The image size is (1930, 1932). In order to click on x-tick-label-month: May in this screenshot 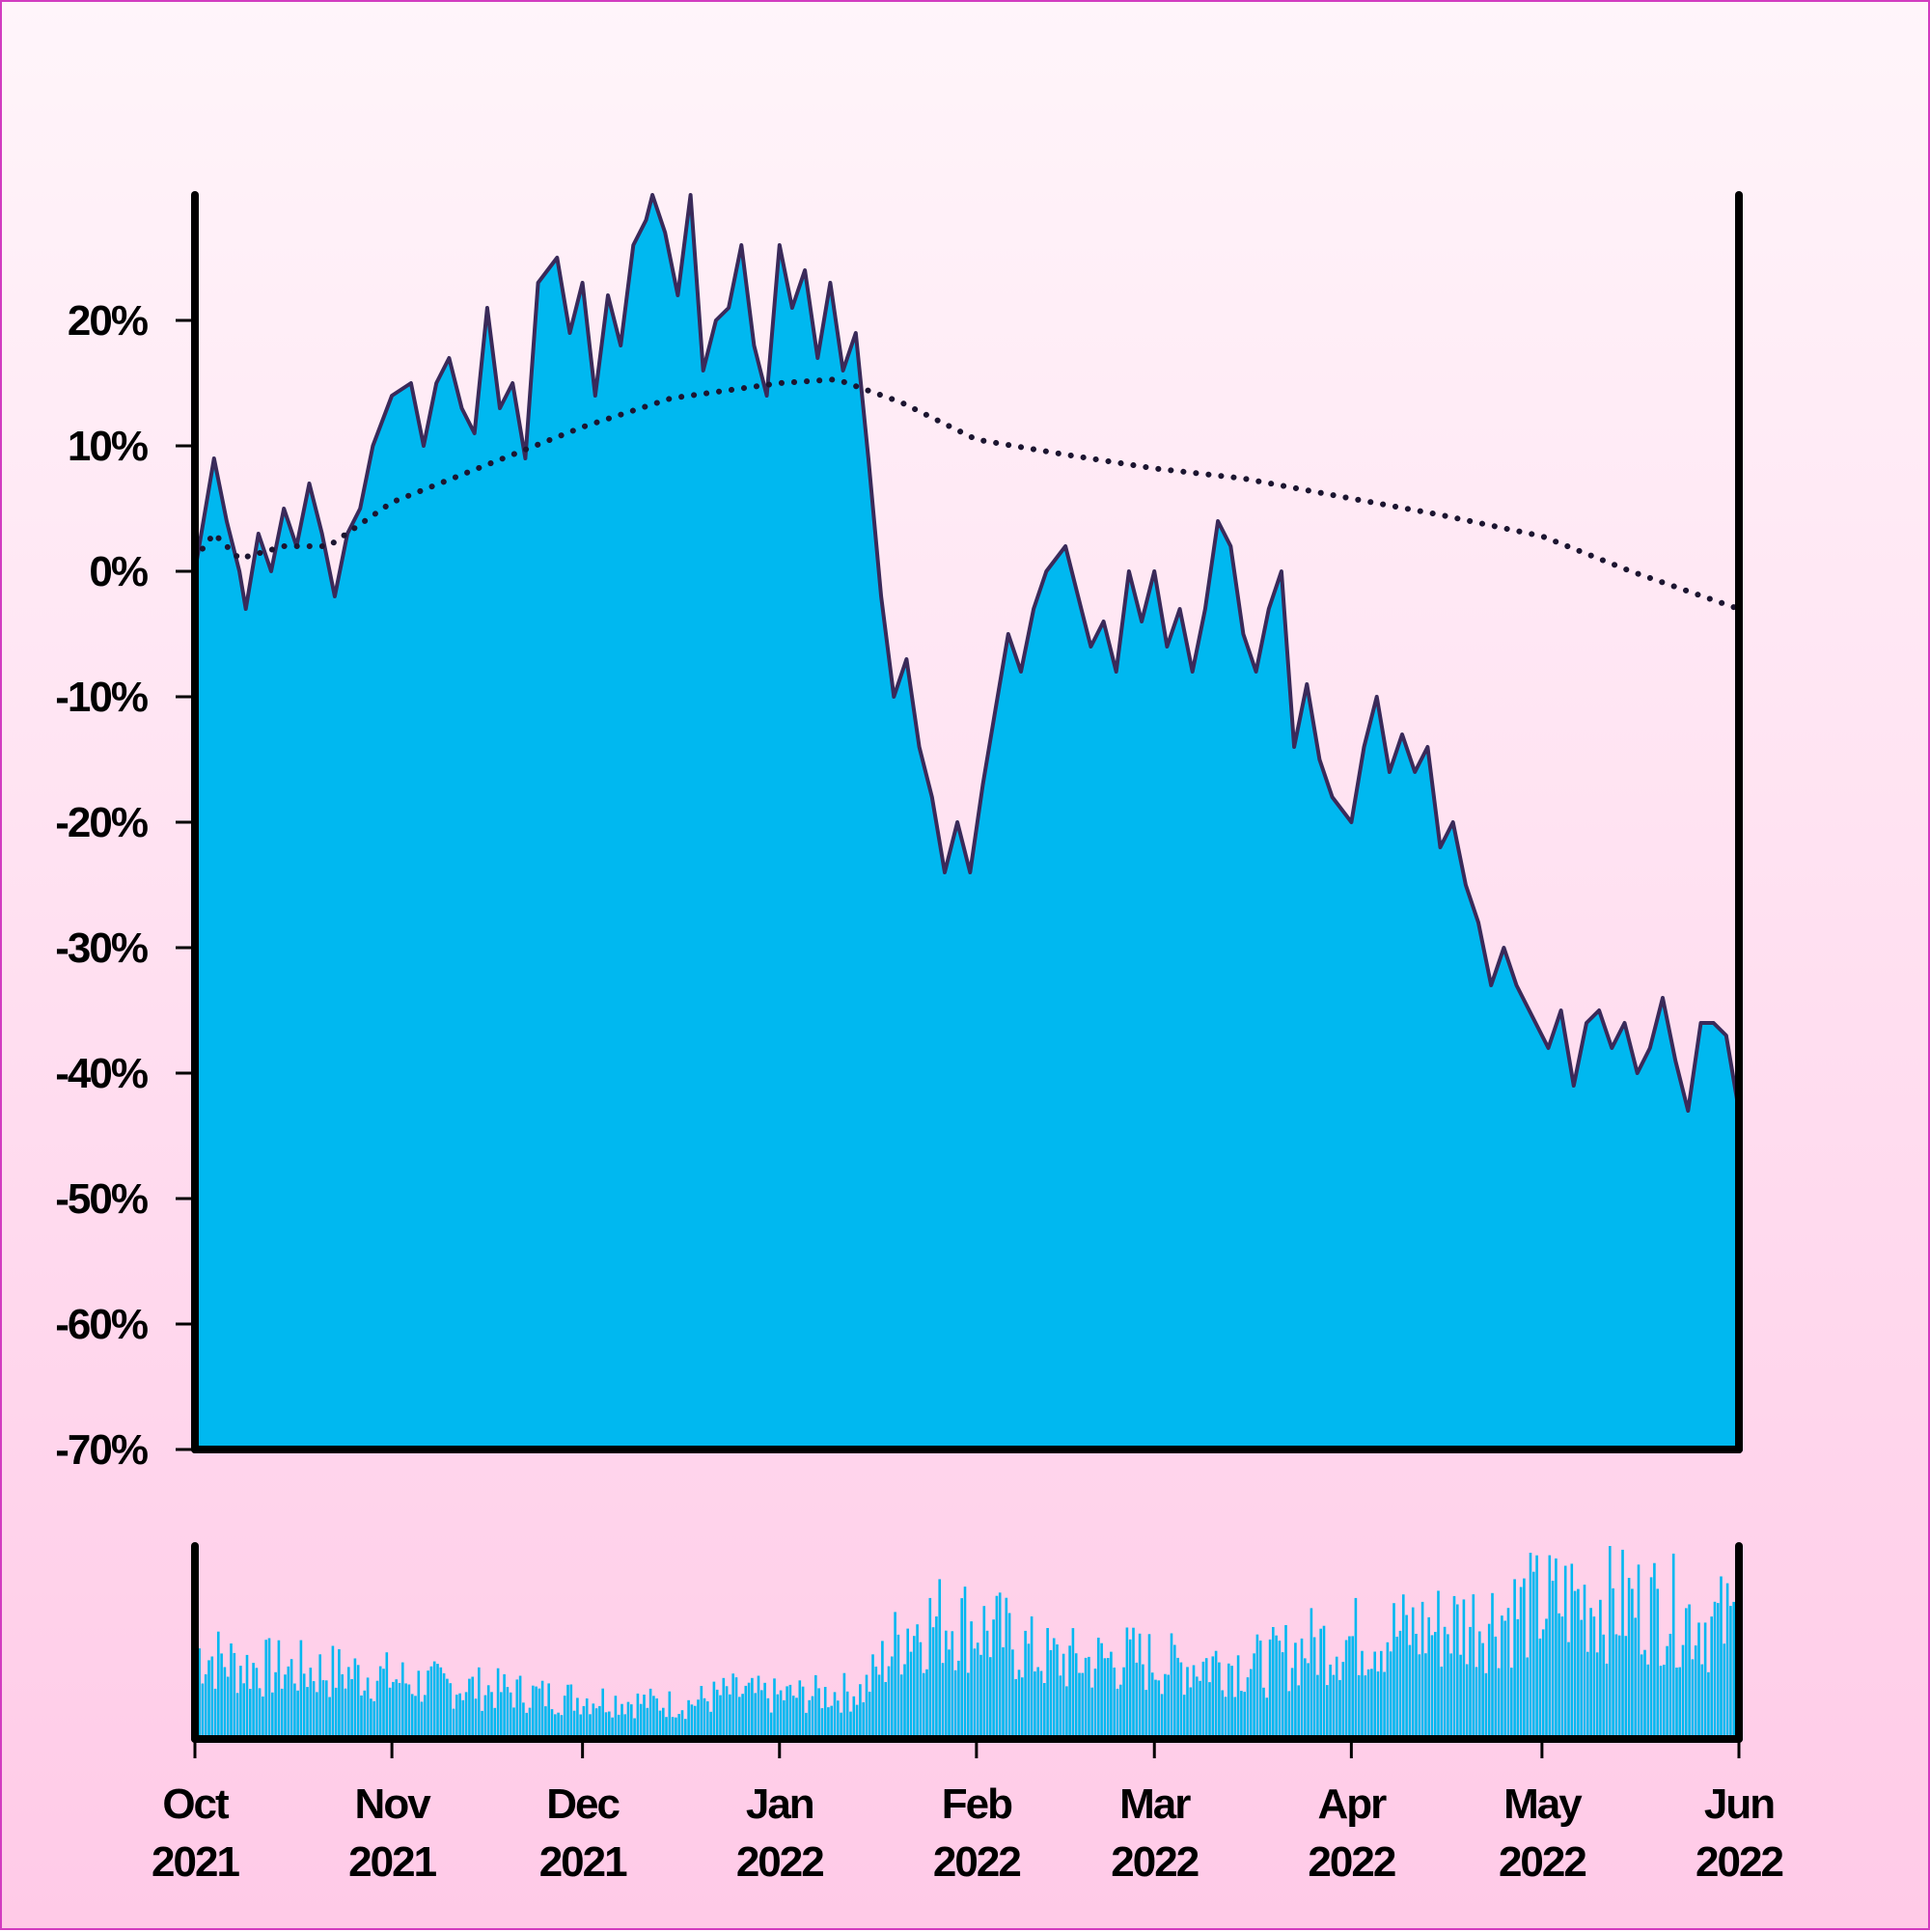, I will do `click(1543, 1804)`.